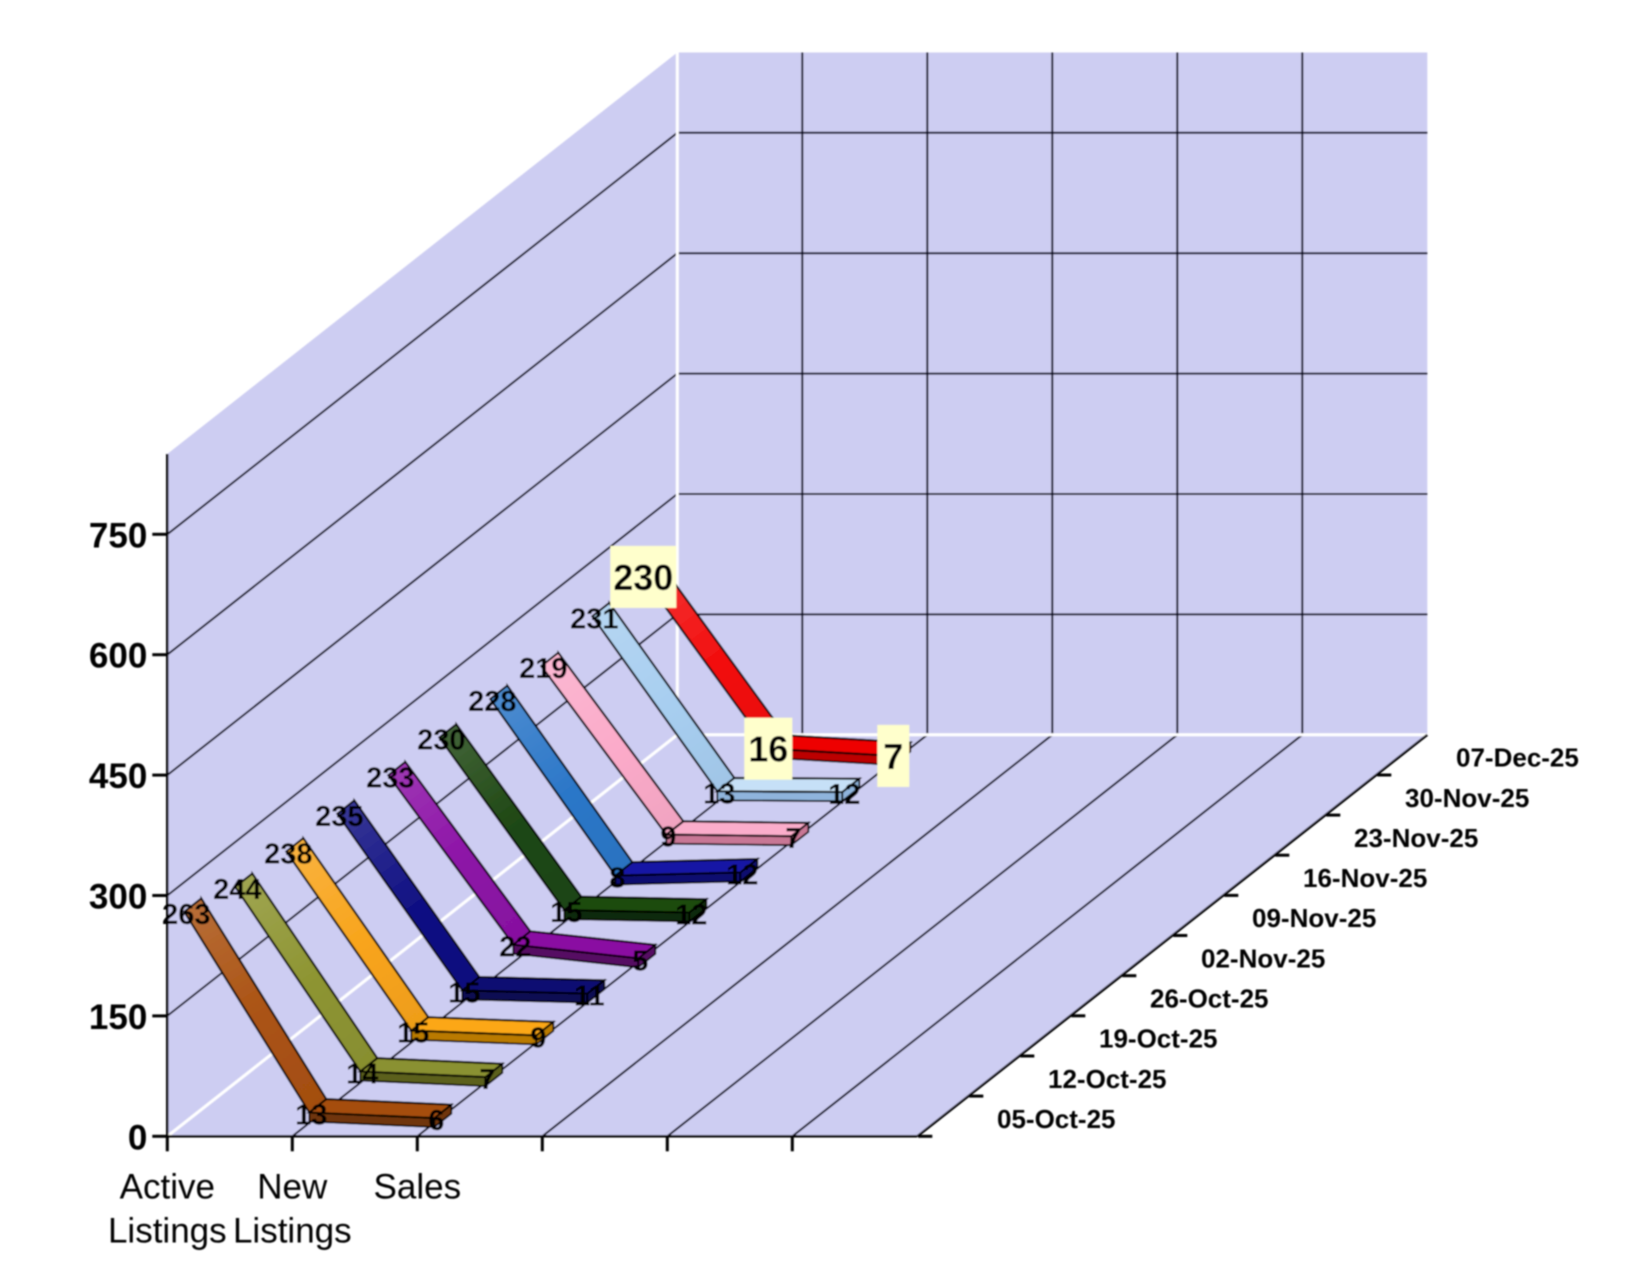 The image size is (1650, 1280). What do you see at coordinates (118, 535) in the screenshot?
I see `svg-text: 750` at bounding box center [118, 535].